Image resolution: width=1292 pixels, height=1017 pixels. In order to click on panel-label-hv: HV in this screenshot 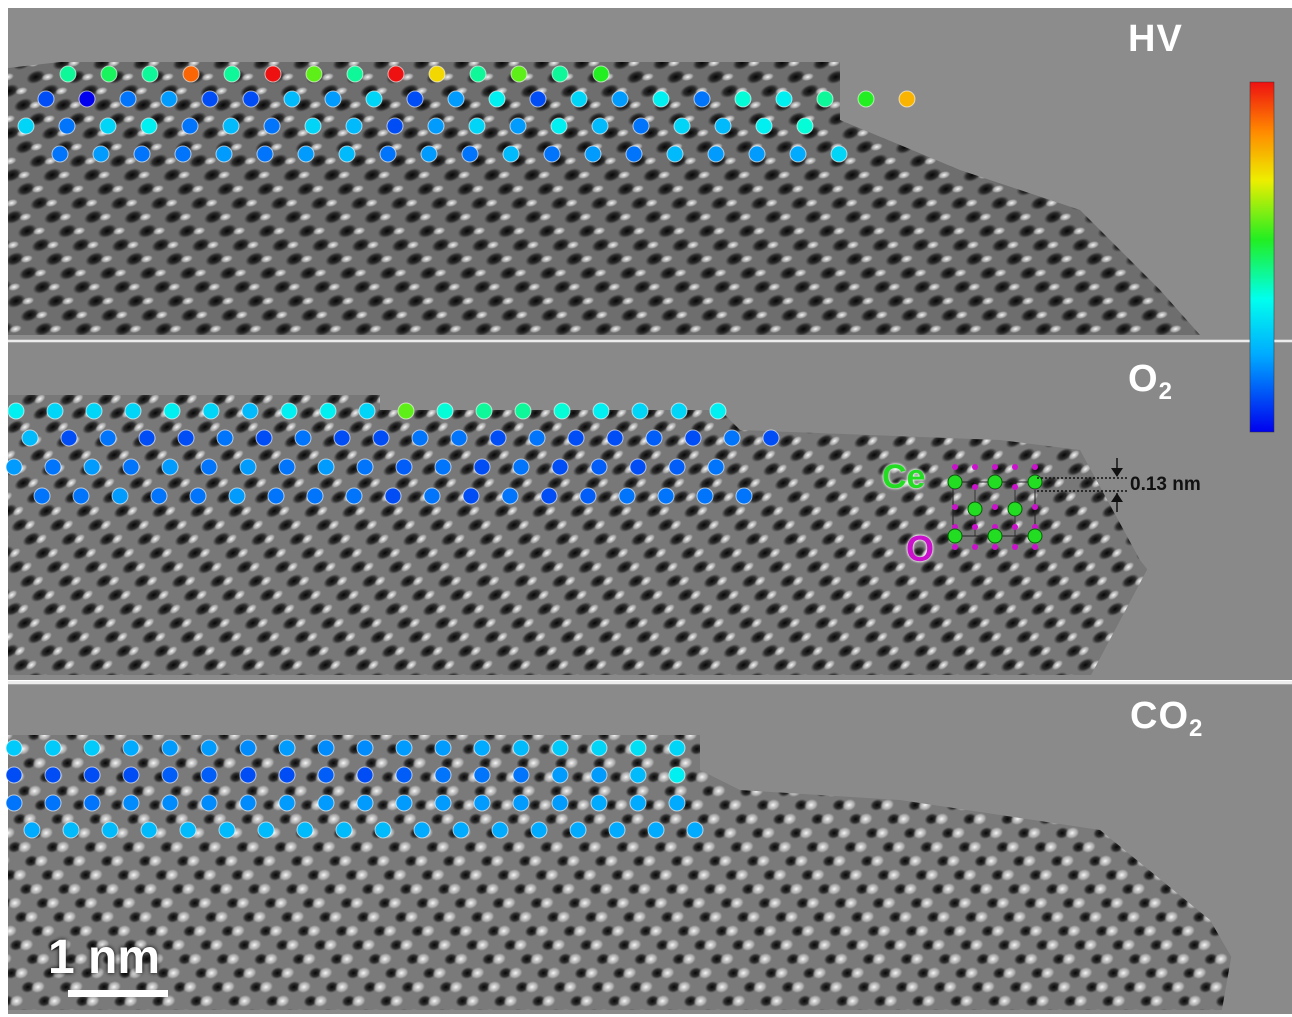, I will do `click(1155, 39)`.